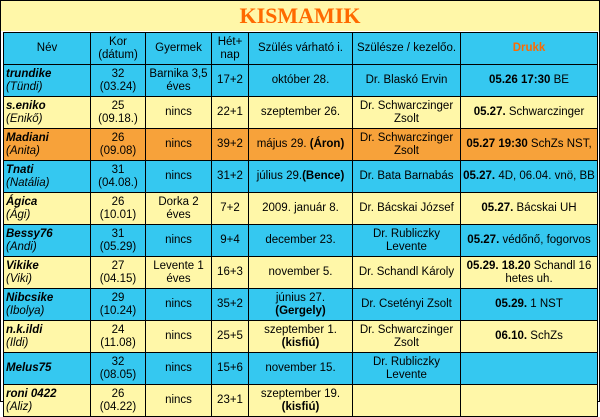  I want to click on drukk-note: 1 NST, so click(545, 304).